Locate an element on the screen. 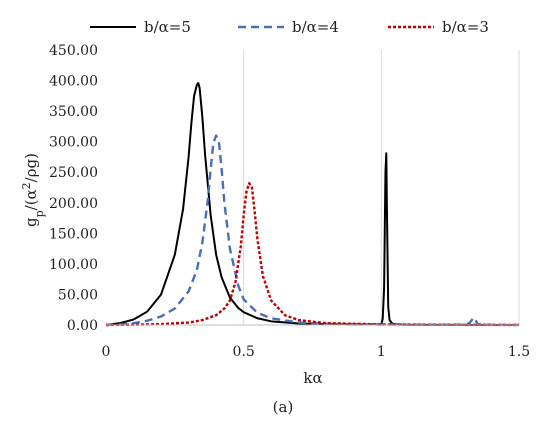 Image resolution: width=550 pixels, height=423 pixels. x-tick-label: 1.5 is located at coordinates (519, 352).